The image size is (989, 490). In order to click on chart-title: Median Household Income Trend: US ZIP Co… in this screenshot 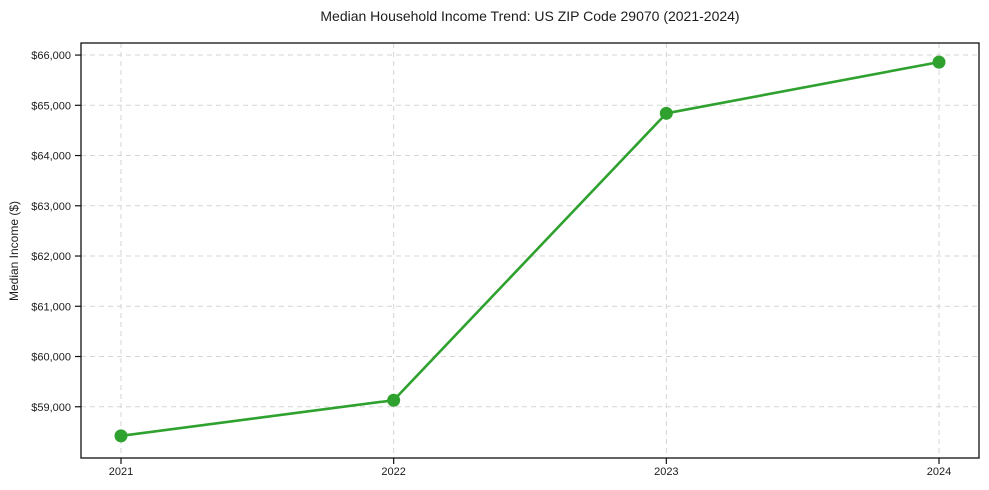, I will do `click(529, 16)`.